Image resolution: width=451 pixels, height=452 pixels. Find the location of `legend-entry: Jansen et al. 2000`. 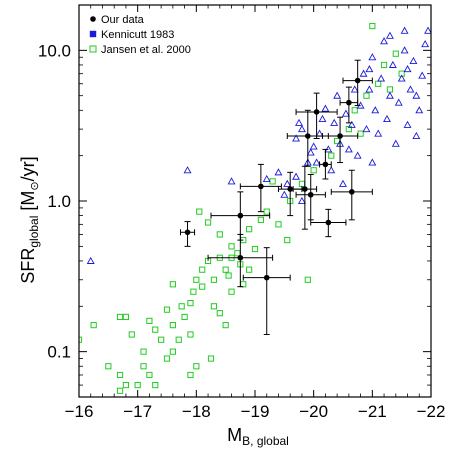

legend-entry: Jansen et al. 2000 is located at coordinates (146, 50).